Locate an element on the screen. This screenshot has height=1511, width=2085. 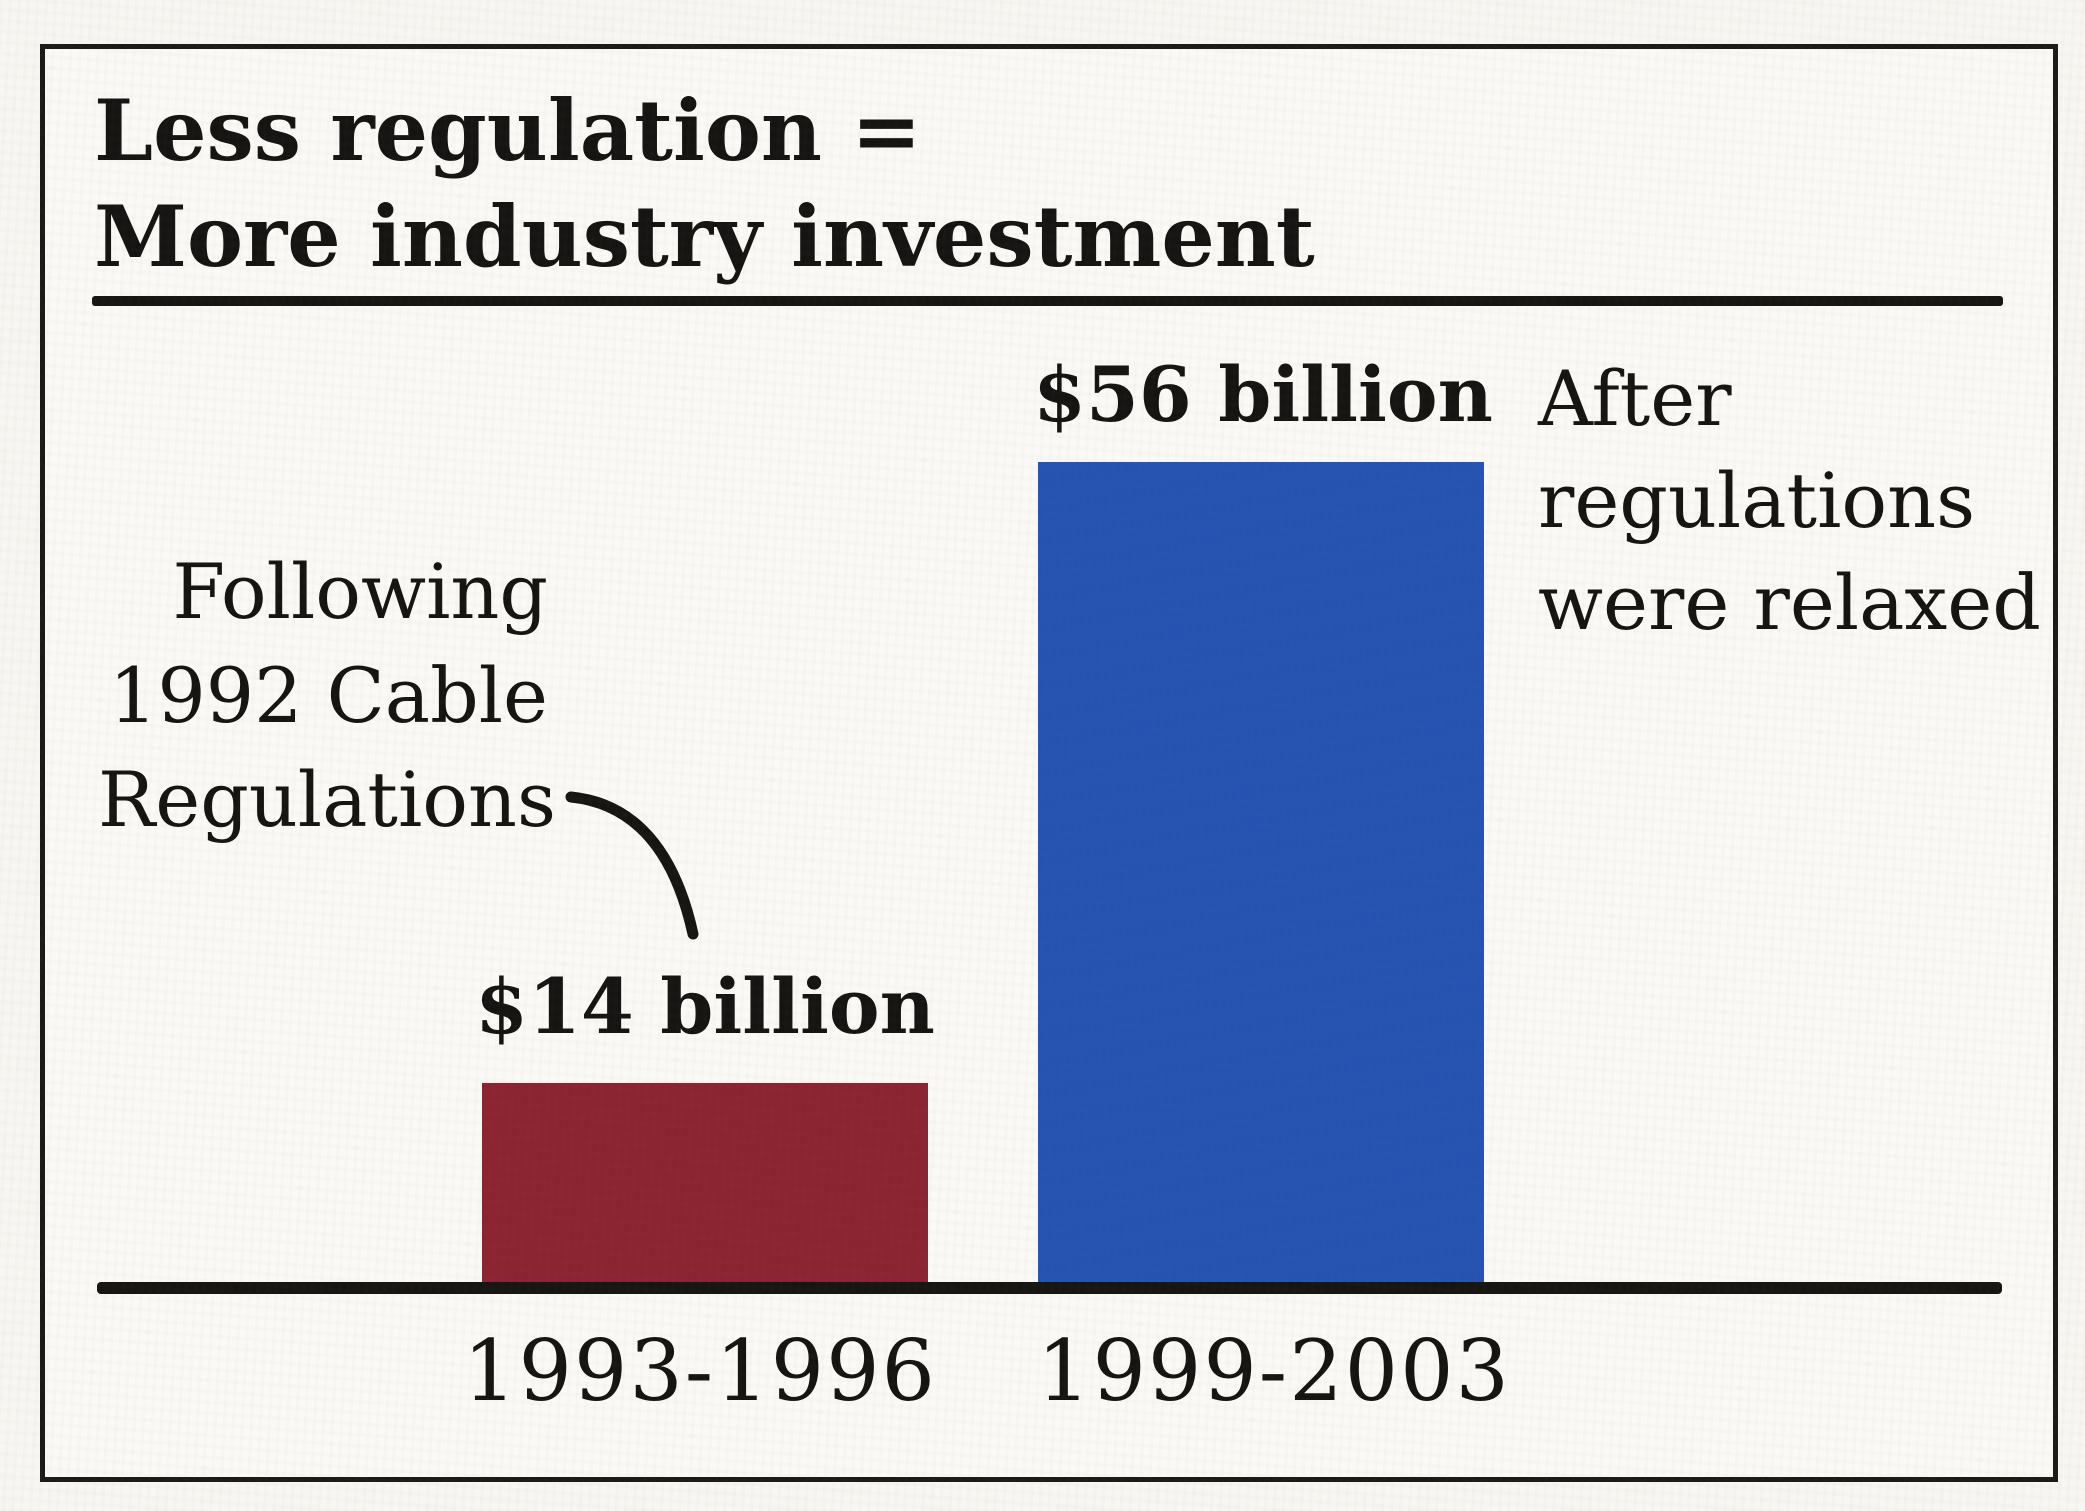
annotation-pointer-curve is located at coordinates (632, 865).